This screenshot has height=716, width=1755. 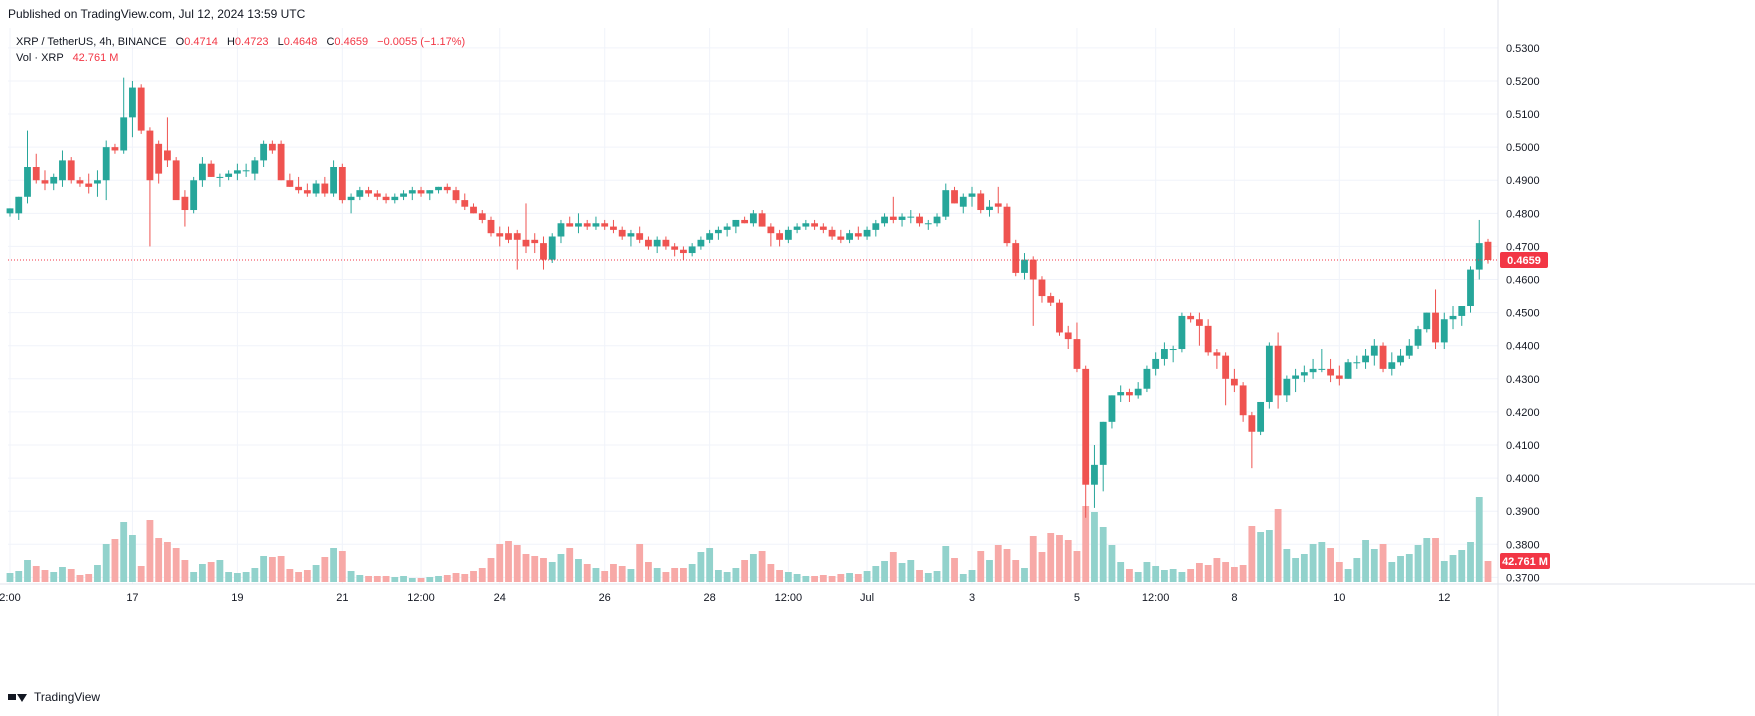 What do you see at coordinates (132, 598) in the screenshot?
I see `time-tick-label: 17` at bounding box center [132, 598].